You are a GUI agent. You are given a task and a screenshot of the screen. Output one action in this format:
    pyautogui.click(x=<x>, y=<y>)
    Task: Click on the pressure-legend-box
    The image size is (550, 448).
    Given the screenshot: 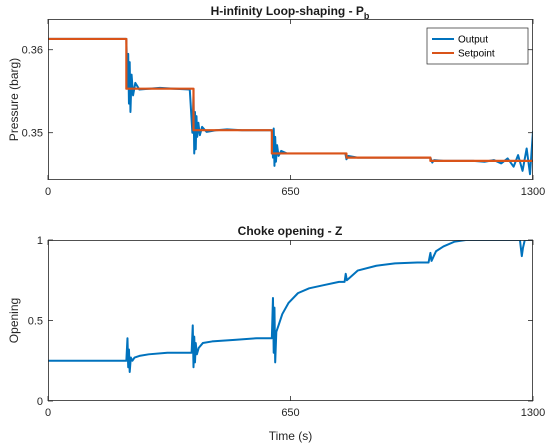 What is the action you would take?
    pyautogui.click(x=477, y=46)
    